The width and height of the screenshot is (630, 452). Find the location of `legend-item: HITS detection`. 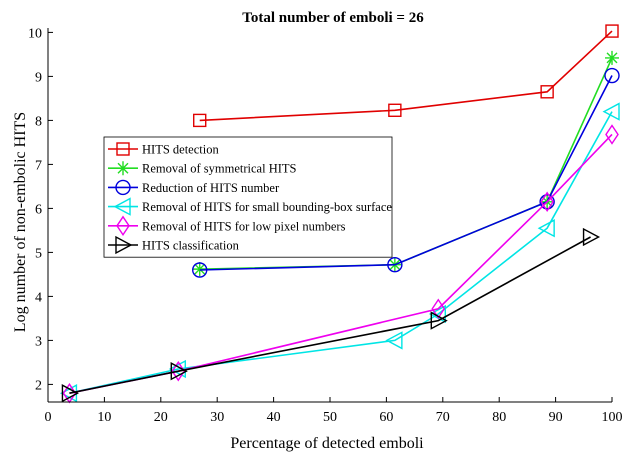

legend-item: HITS detection is located at coordinates (163, 149).